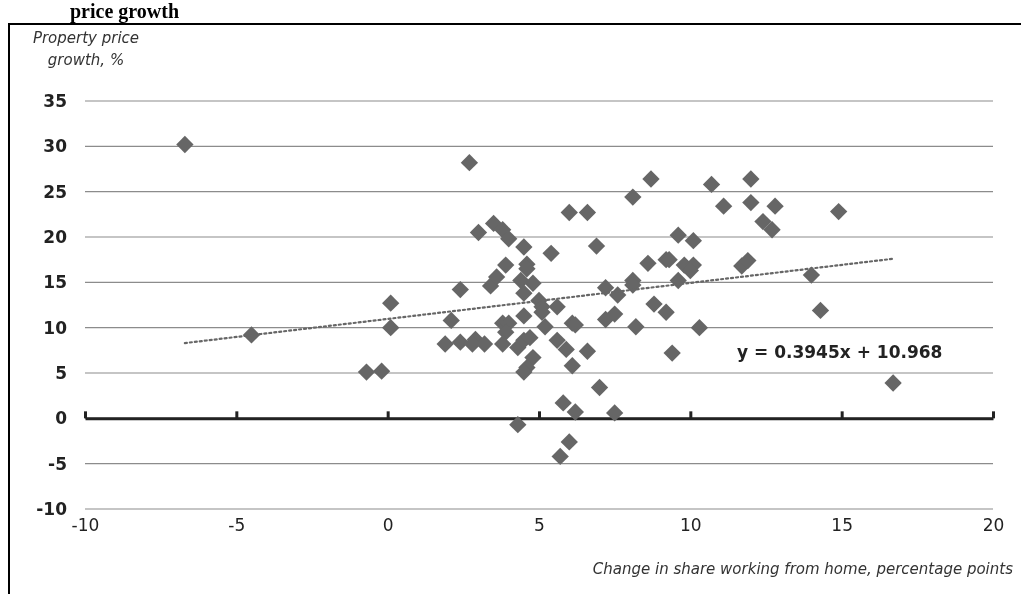 The width and height of the screenshot is (1021, 594). What do you see at coordinates (55, 236) in the screenshot?
I see `y-tick-label: 20` at bounding box center [55, 236].